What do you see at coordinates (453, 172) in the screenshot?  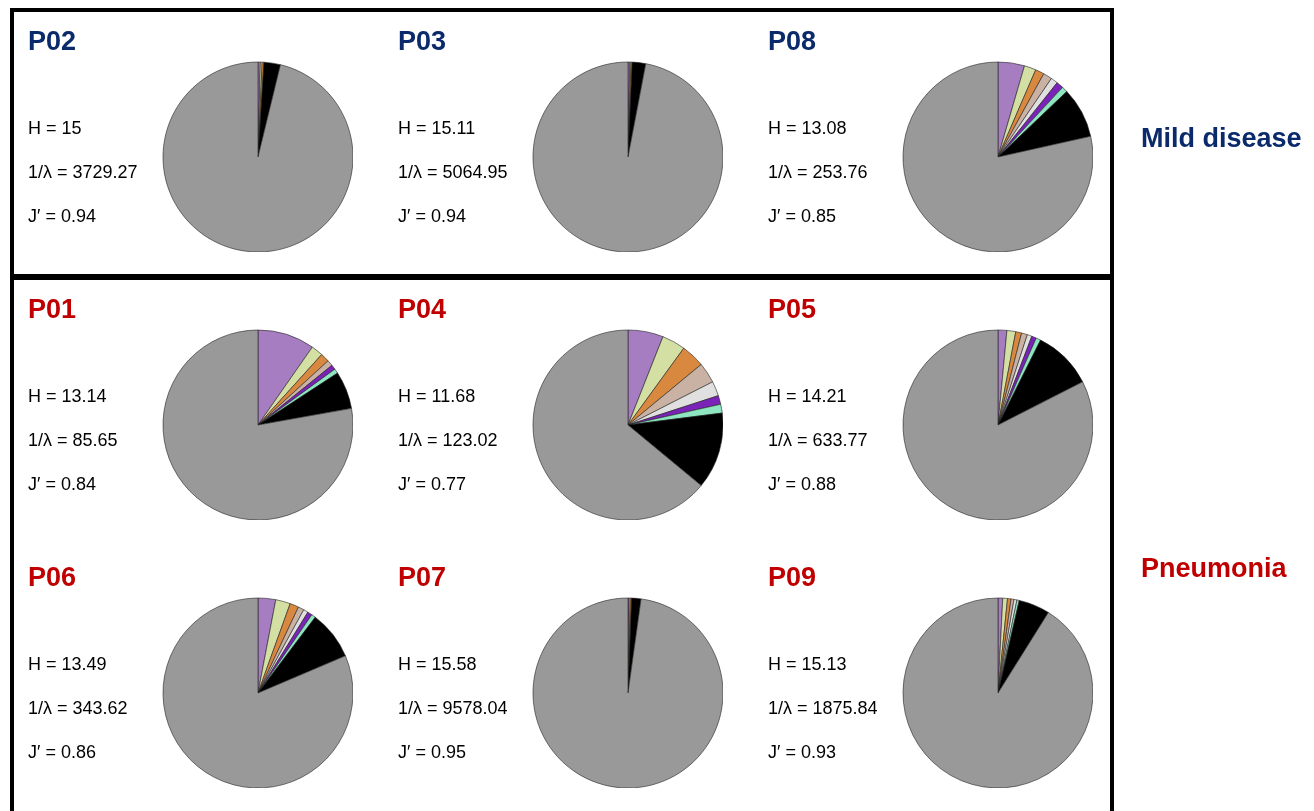 I see `text: 1/λ = 5064.95` at bounding box center [453, 172].